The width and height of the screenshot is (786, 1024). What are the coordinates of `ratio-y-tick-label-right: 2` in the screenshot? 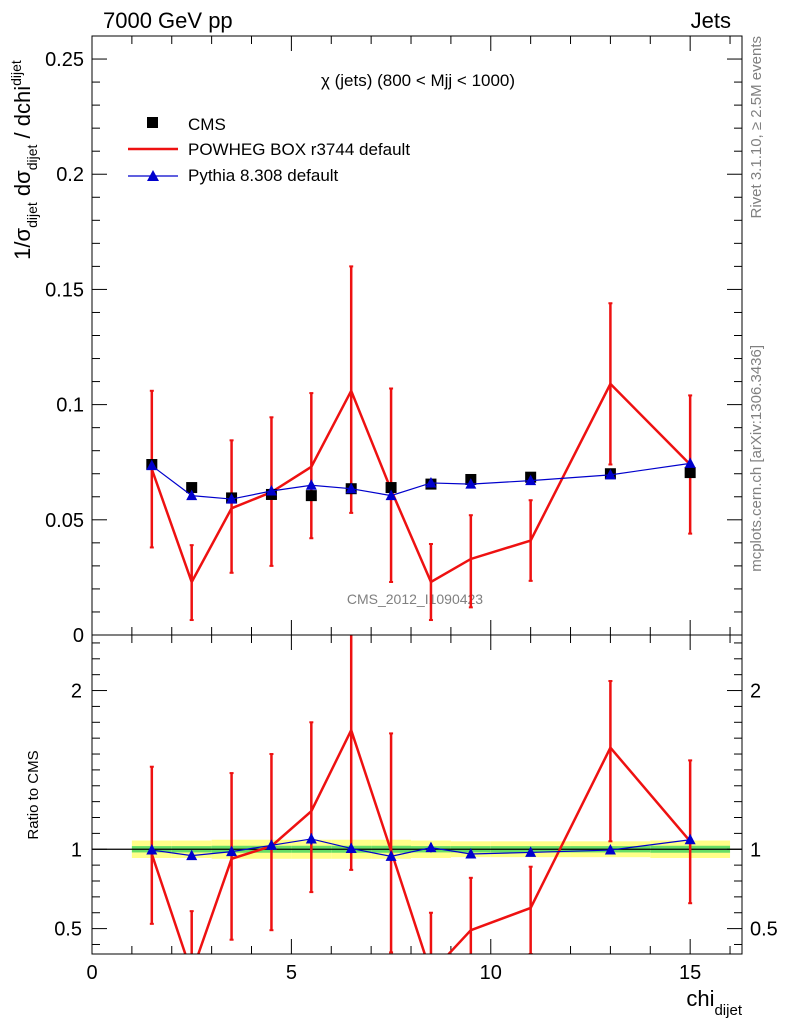 It's located at (755, 692).